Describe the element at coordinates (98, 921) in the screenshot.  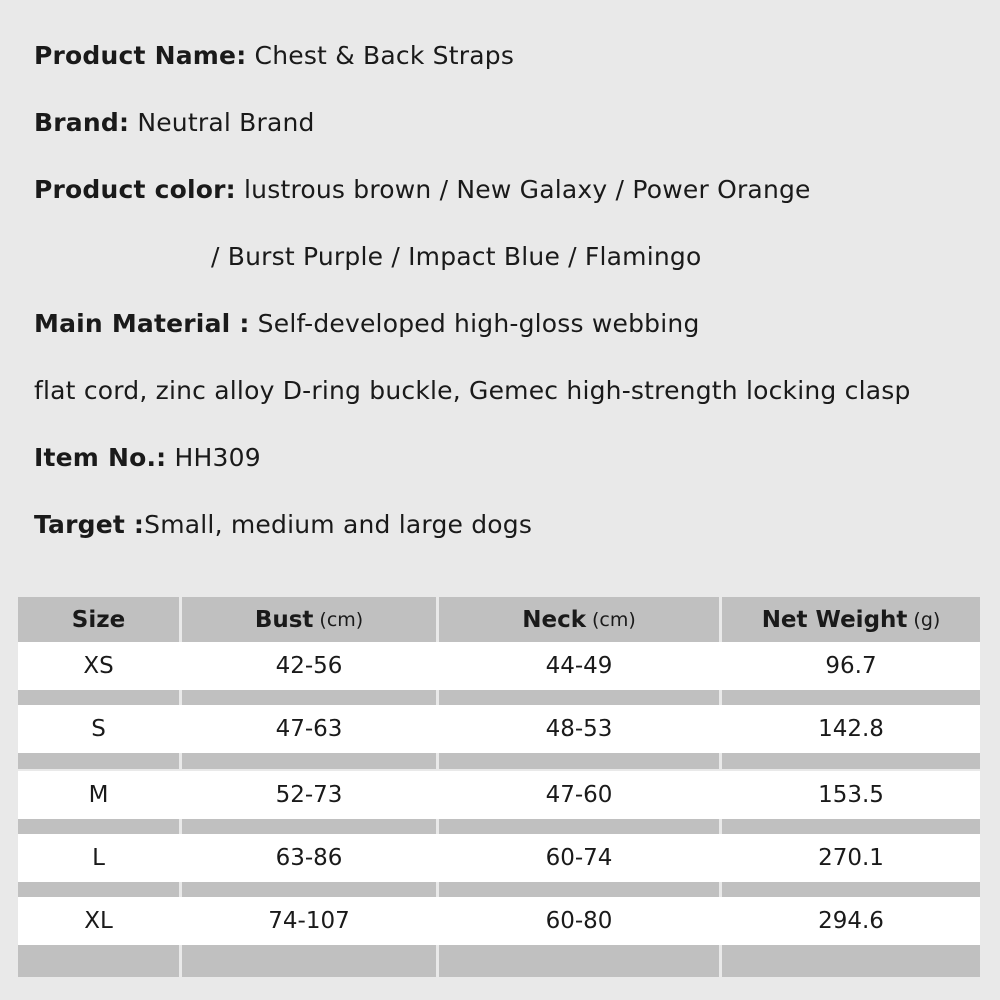
I see `table-cell: XL` at that location.